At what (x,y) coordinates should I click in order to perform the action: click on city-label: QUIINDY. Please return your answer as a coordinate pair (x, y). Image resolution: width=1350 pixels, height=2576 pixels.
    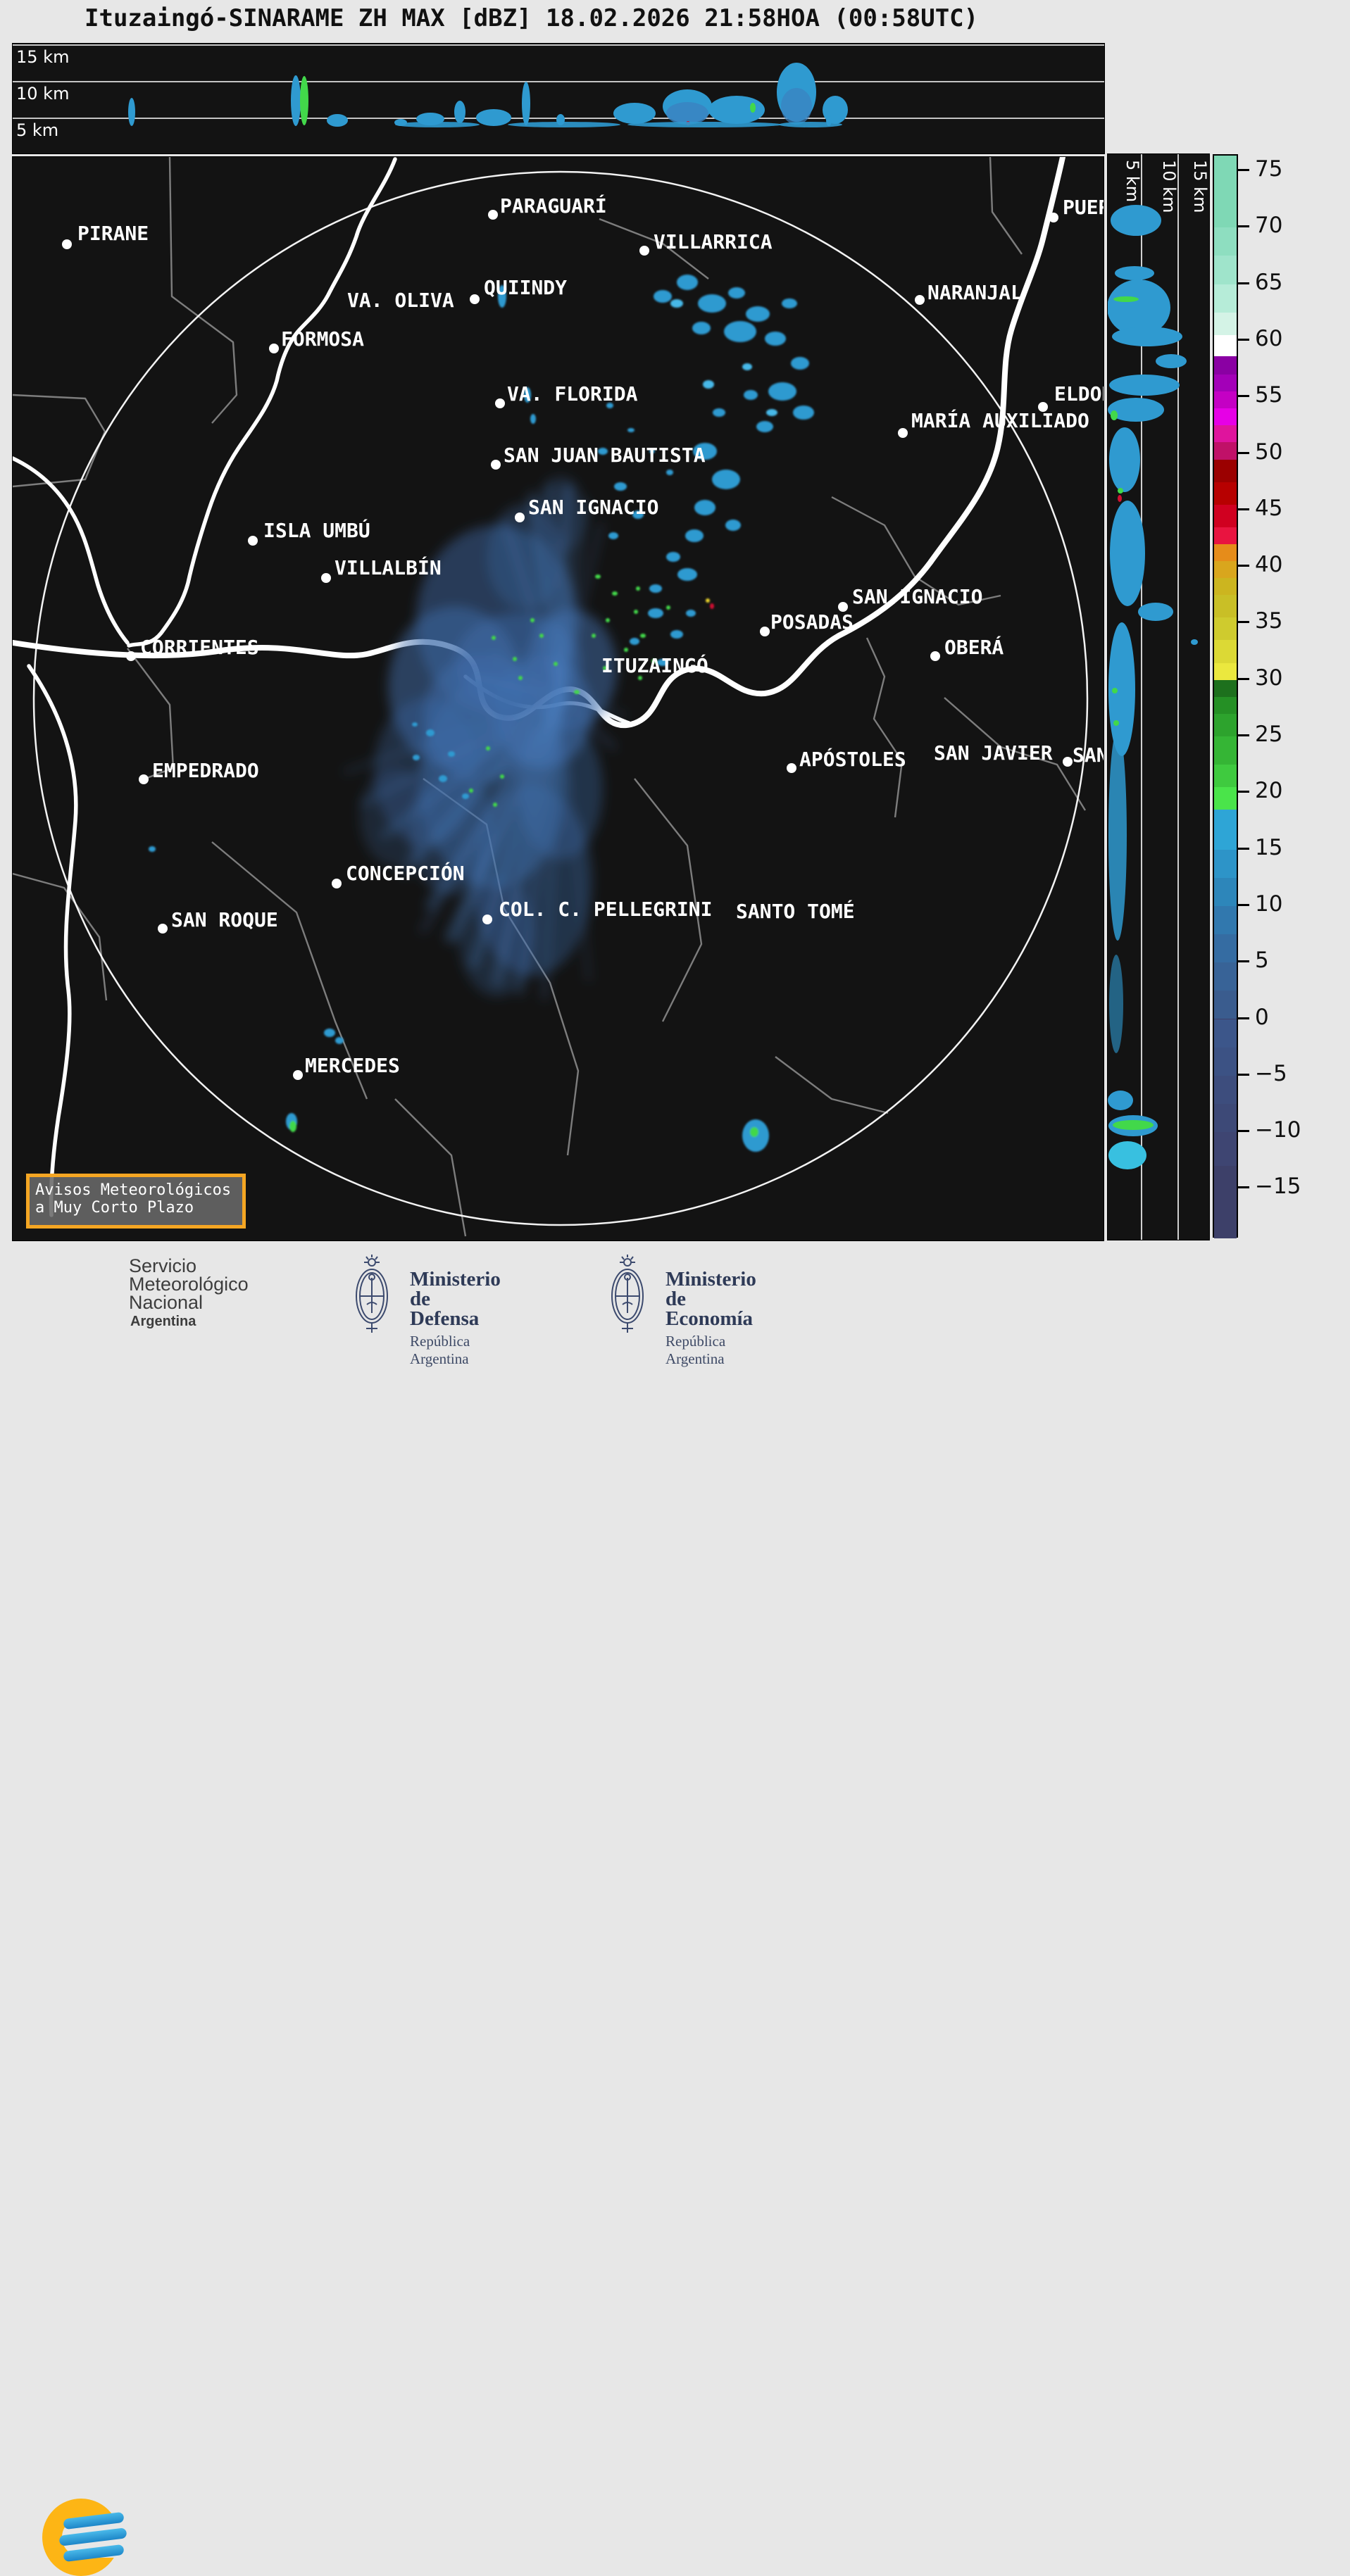
    Looking at the image, I should click on (526, 287).